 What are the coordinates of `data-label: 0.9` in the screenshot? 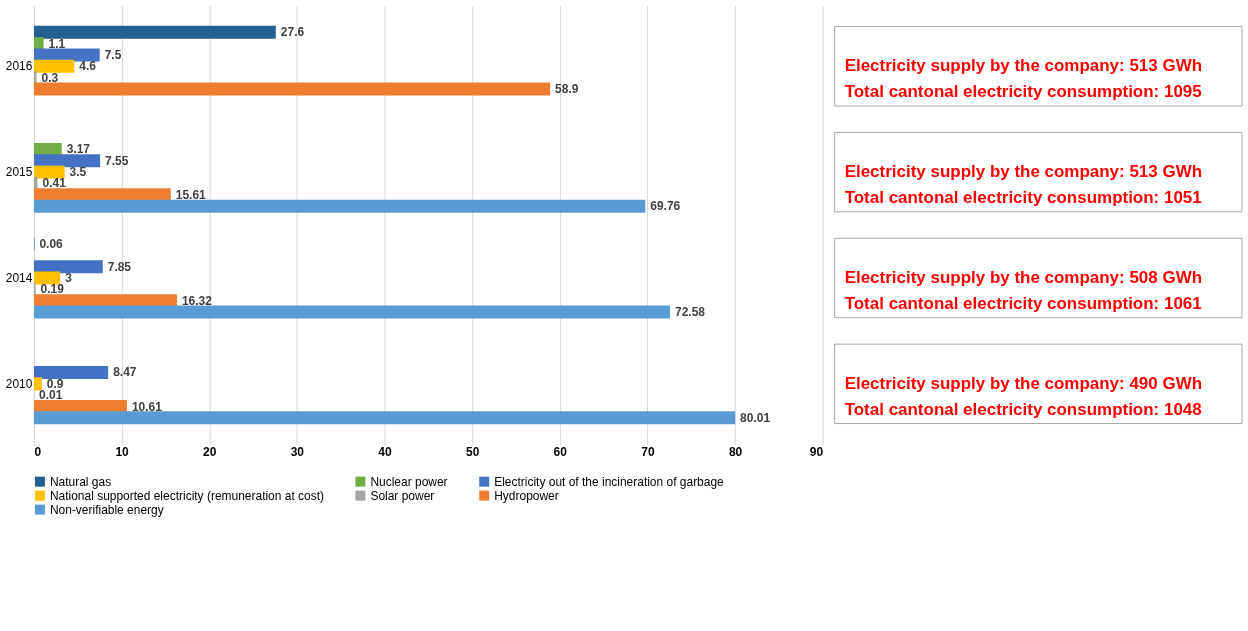 It's located at (55, 383).